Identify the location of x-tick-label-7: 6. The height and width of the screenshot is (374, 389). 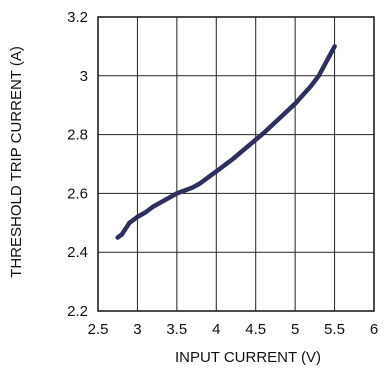
(374, 329).